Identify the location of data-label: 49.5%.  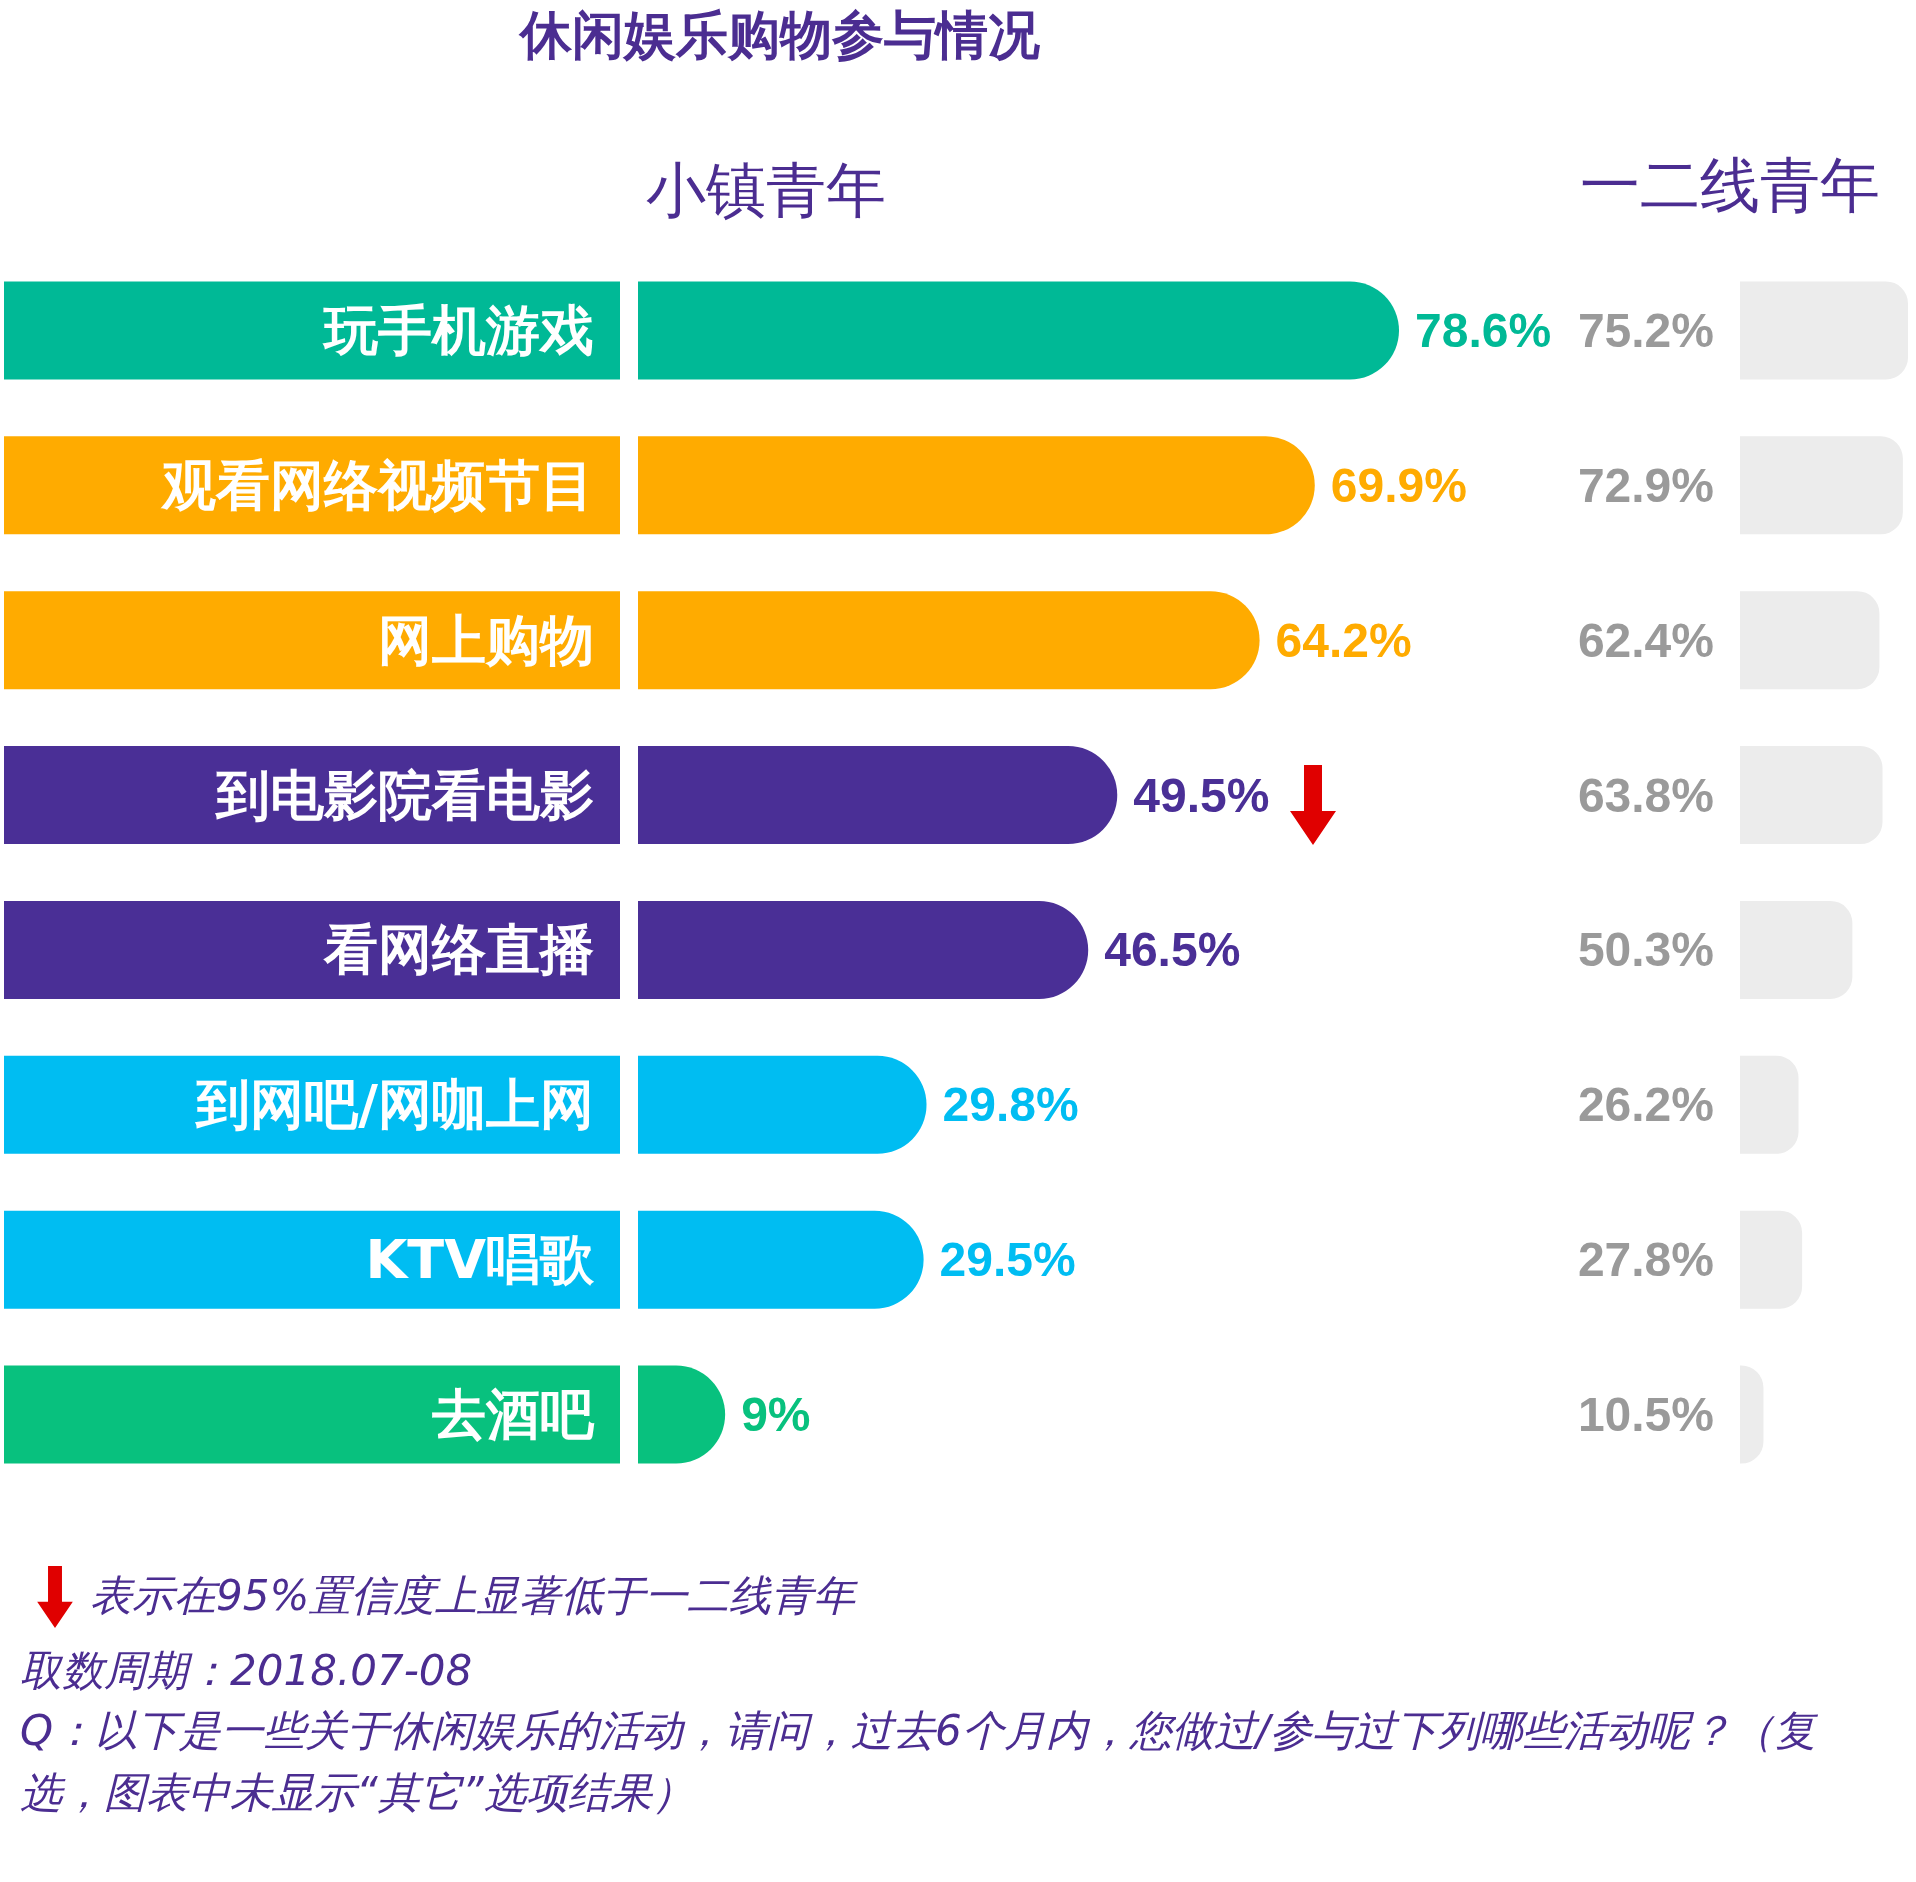
(1201, 795).